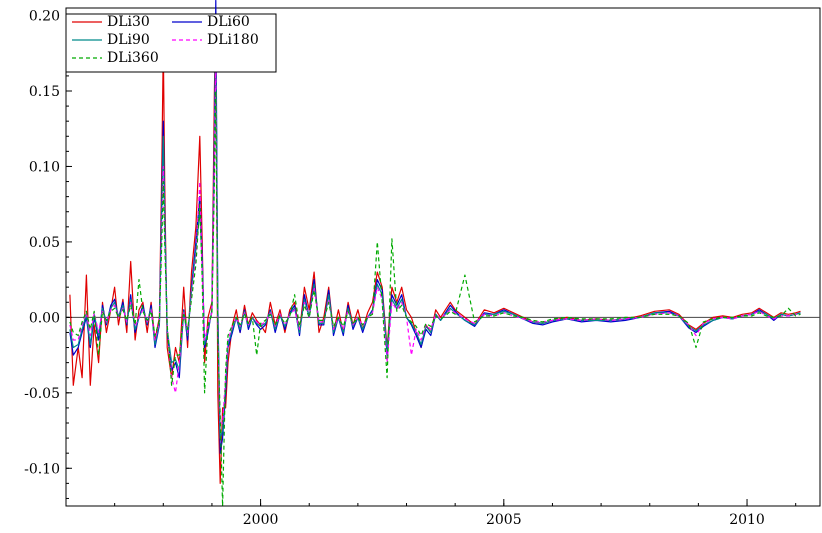 Image resolution: width=822 pixels, height=533 pixels. Describe the element at coordinates (261, 520) in the screenshot. I see `x-tick-label: 2000` at that location.